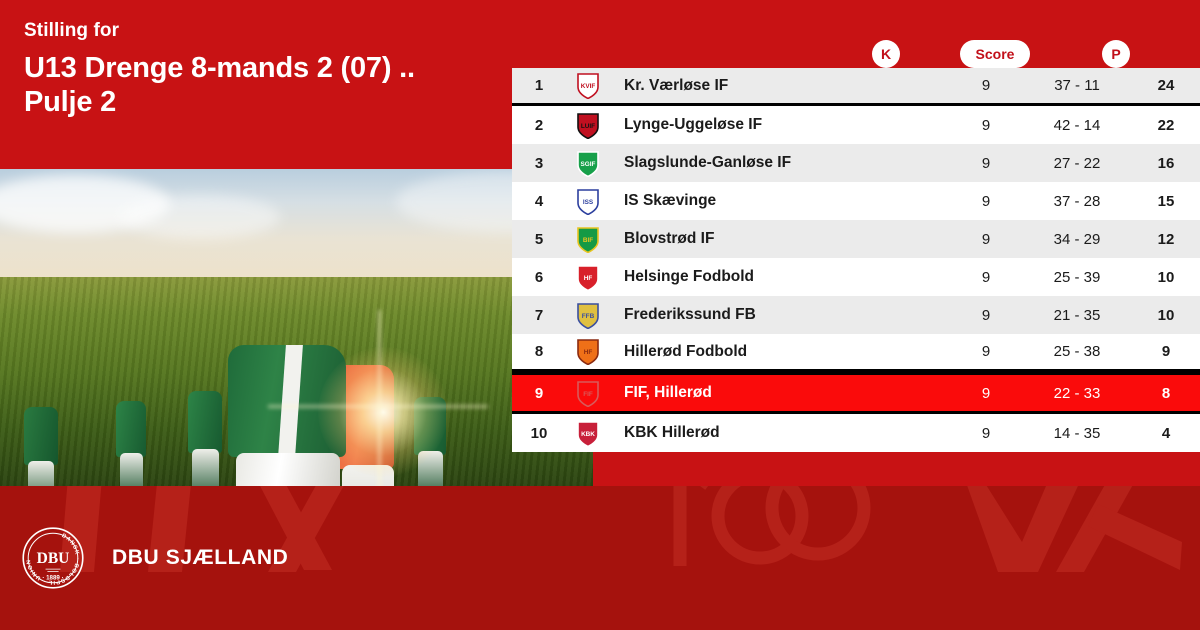 This screenshot has height=630, width=1200. What do you see at coordinates (539, 277) in the screenshot?
I see `row-position: 6` at bounding box center [539, 277].